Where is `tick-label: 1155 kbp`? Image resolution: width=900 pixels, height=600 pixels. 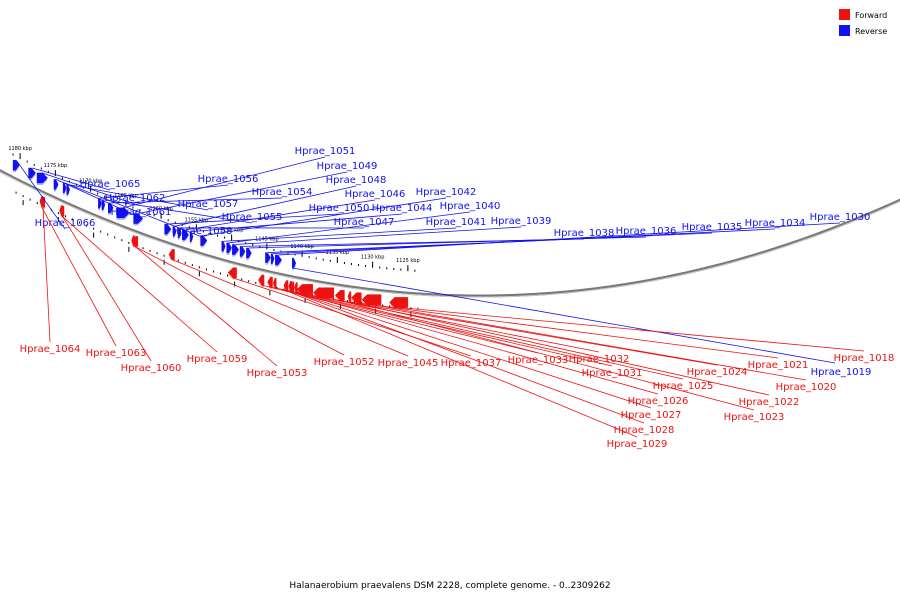 tick-label: 1155 kbp is located at coordinates (197, 220).